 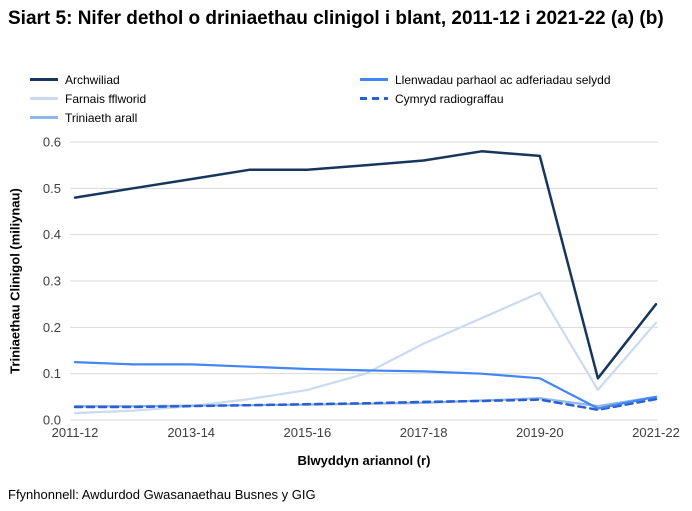 I want to click on legend-label: Archwiliad, so click(x=92, y=79).